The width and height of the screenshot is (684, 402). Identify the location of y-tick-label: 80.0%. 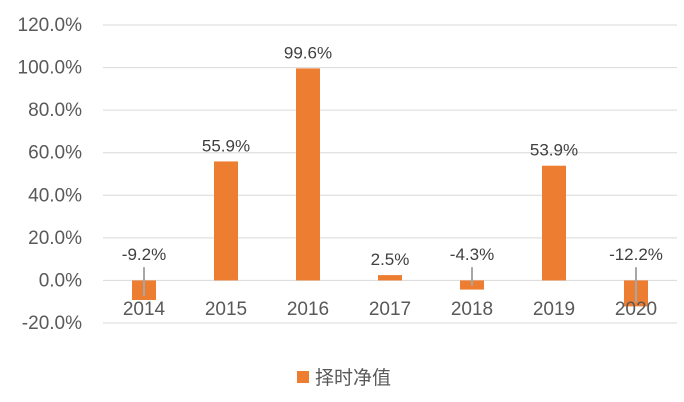
(55, 110).